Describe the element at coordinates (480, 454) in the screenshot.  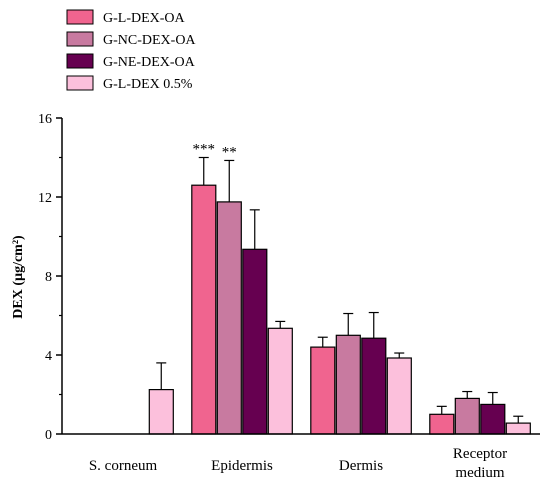
I see `x-tick-label: Receptor` at that location.